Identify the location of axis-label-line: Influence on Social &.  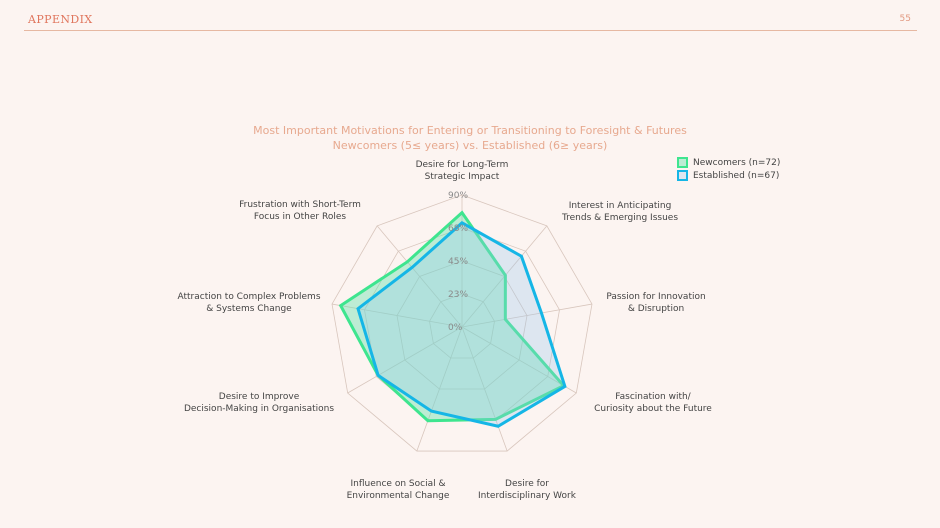
(398, 484).